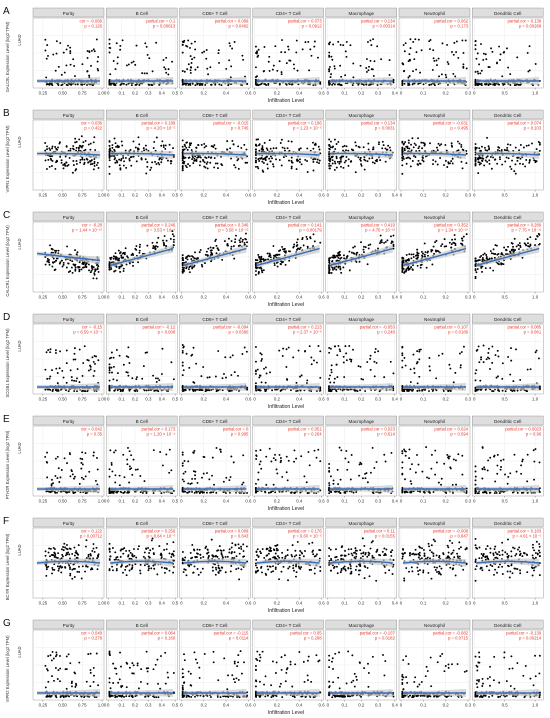  Describe the element at coordinates (288, 318) in the screenshot. I see `facet-strip` at that location.